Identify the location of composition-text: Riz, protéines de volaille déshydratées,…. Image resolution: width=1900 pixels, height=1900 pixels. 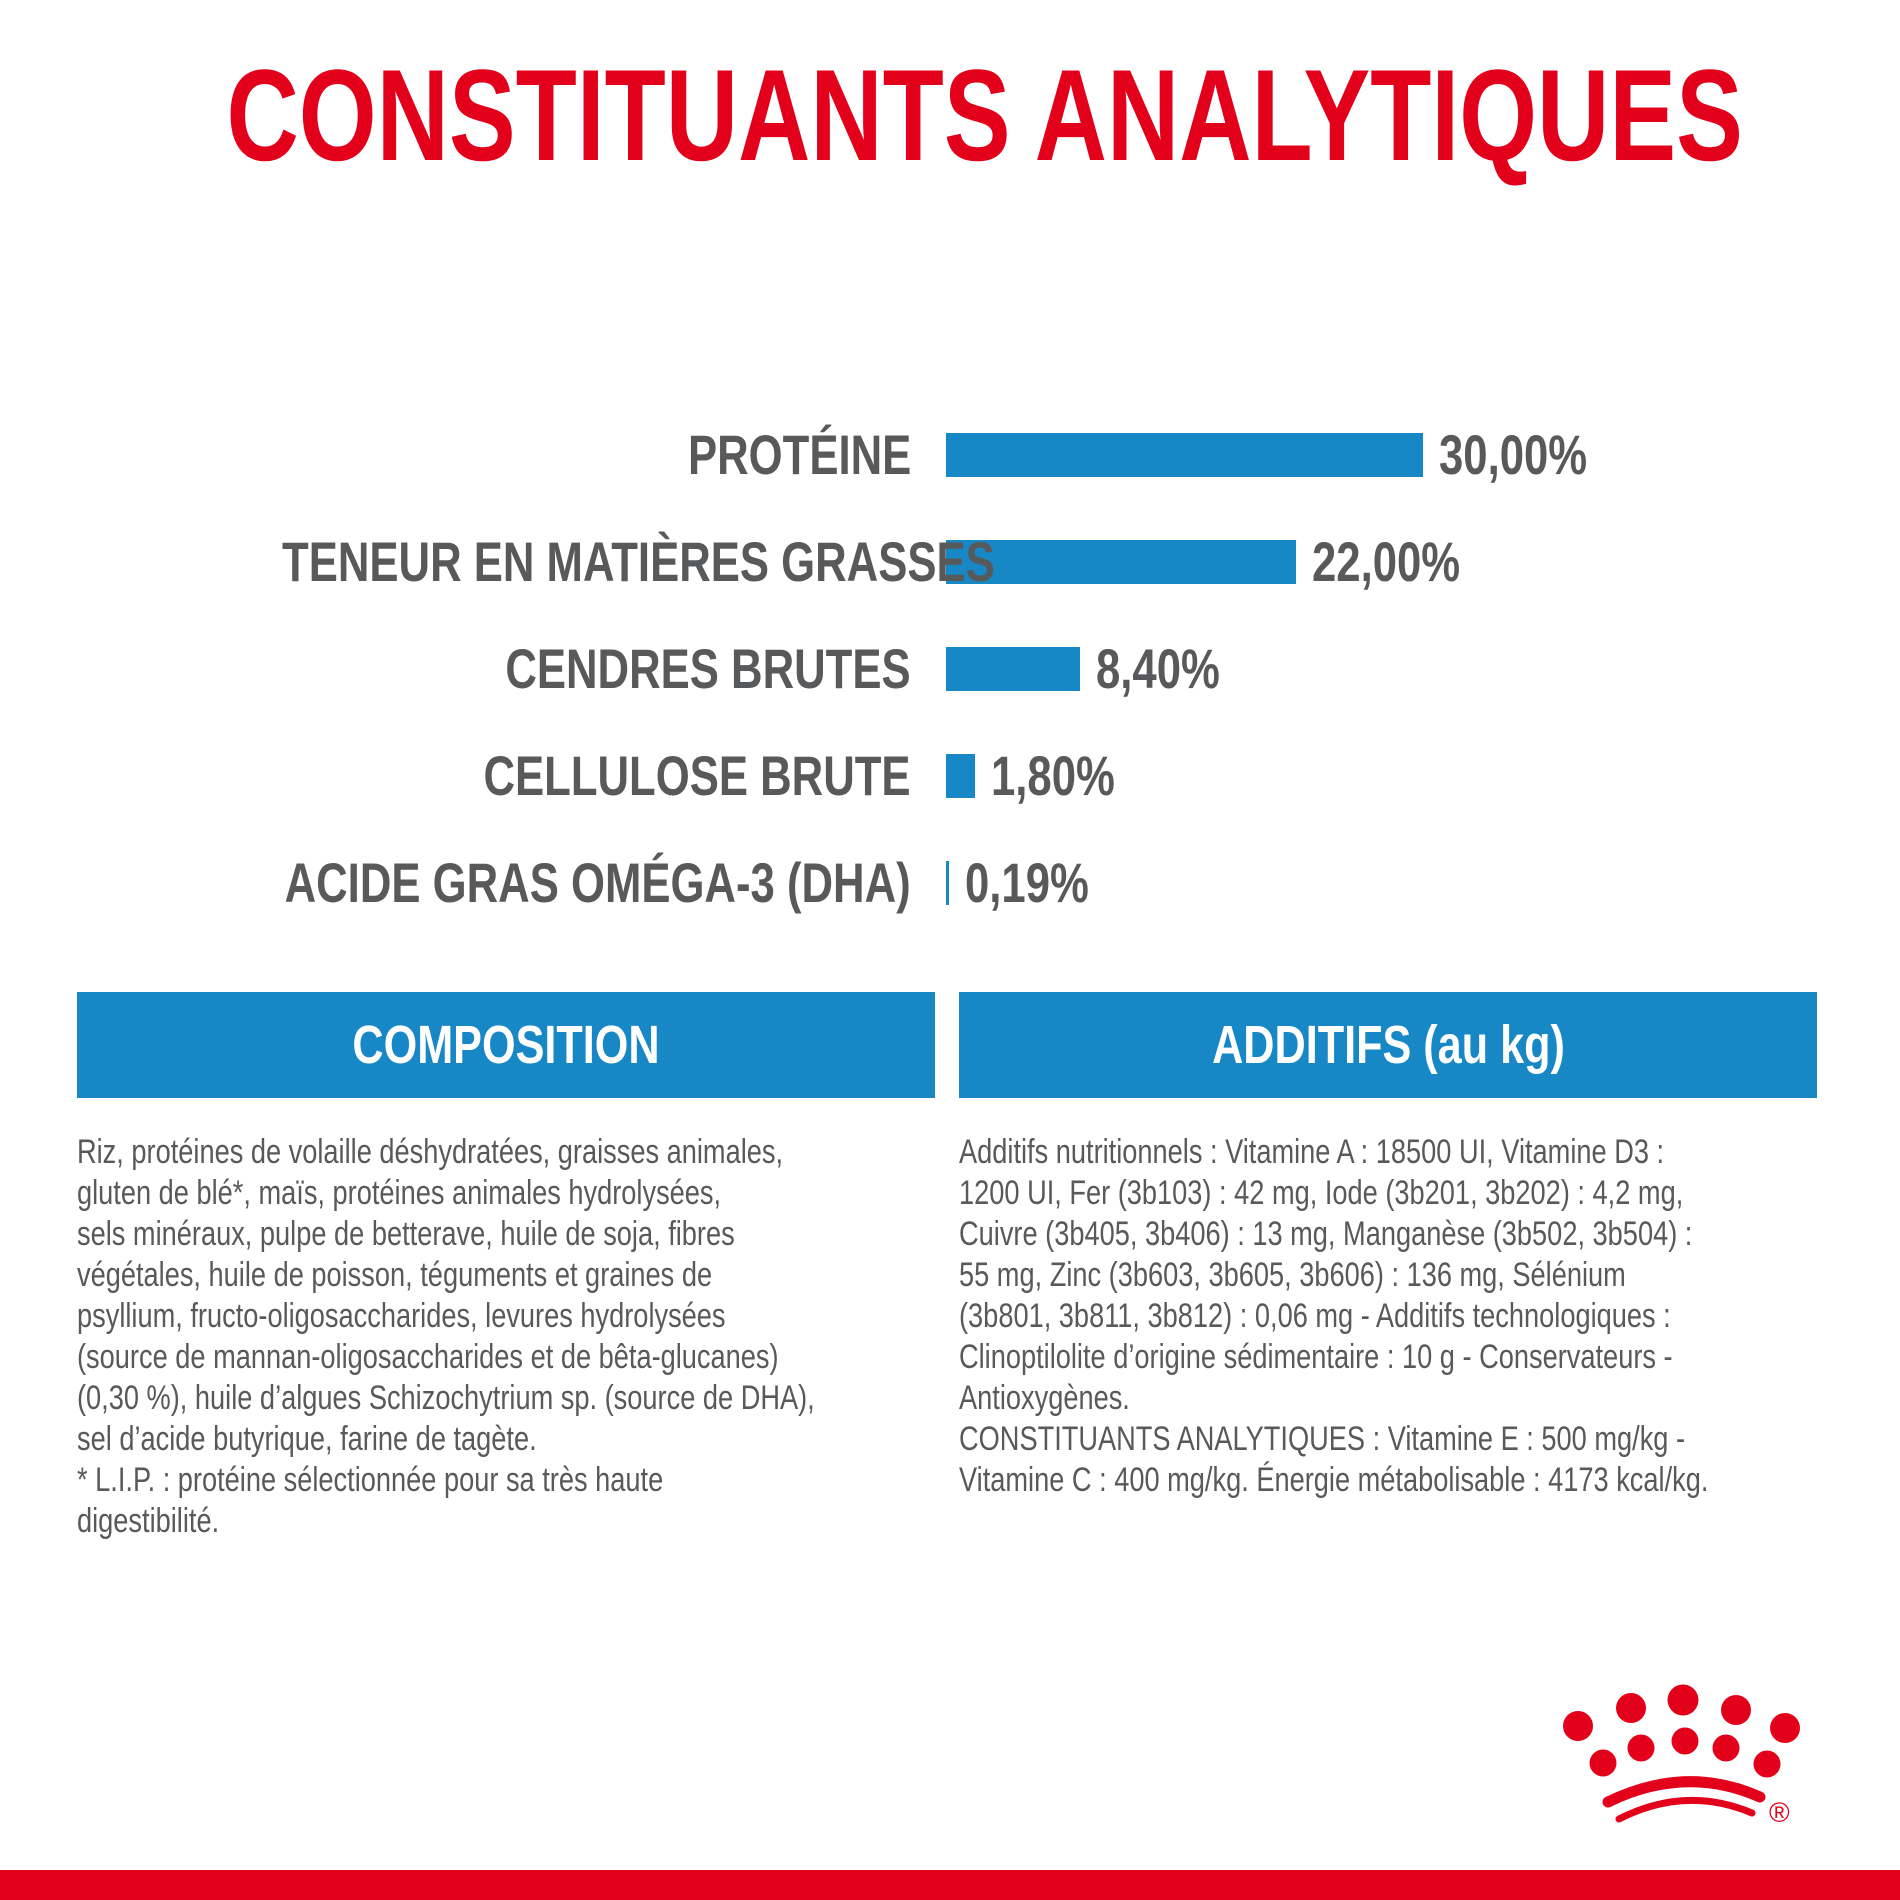
(506, 1337).